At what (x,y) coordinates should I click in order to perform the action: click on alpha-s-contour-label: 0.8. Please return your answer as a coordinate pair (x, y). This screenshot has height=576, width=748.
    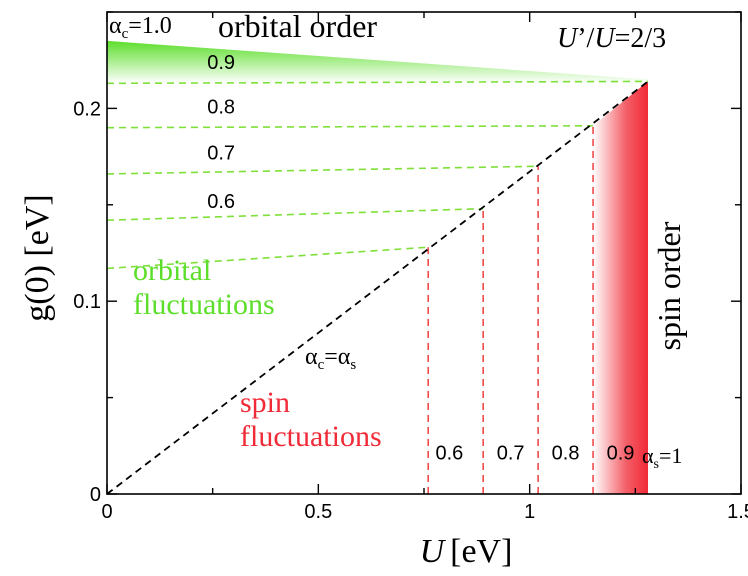
    Looking at the image, I should click on (566, 453).